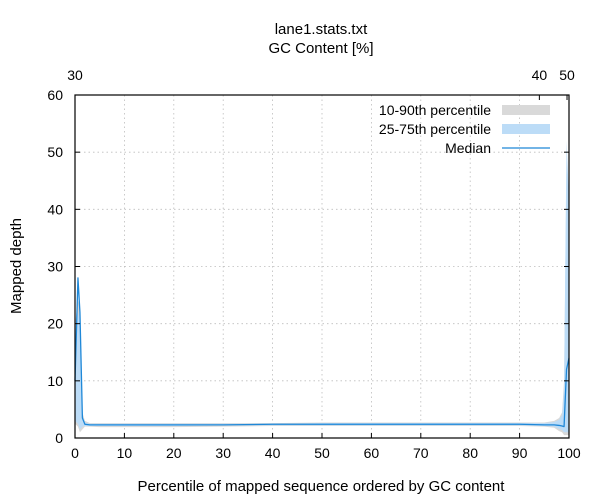 The image size is (600, 500). Describe the element at coordinates (16, 266) in the screenshot. I see `y-axis-label: Mapped depth` at that location.